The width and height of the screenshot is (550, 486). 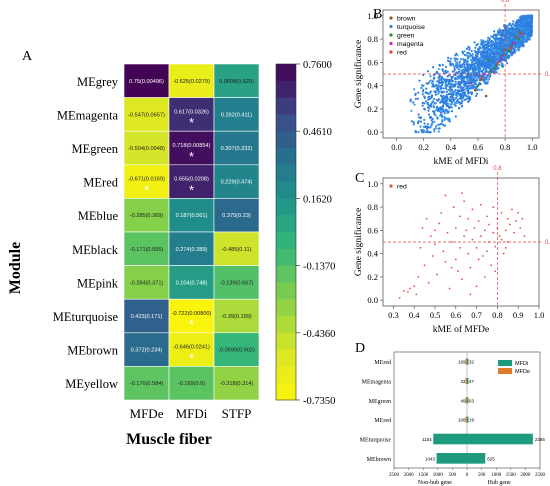 What do you see at coordinates (496, 475) in the screenshot?
I see `x-tick-label: 1000` at bounding box center [496, 475].